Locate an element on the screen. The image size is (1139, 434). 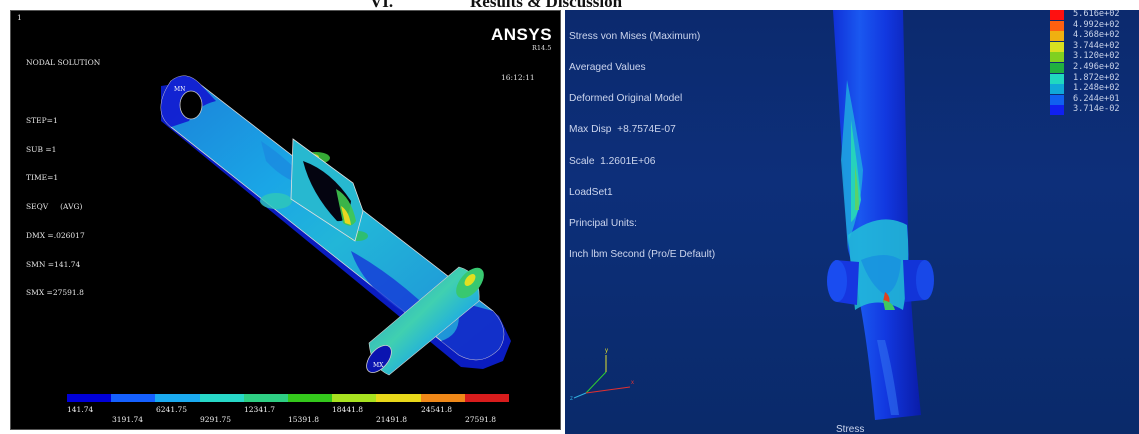
legend-label: 4.368e+02 is located at coordinates (1096, 35).